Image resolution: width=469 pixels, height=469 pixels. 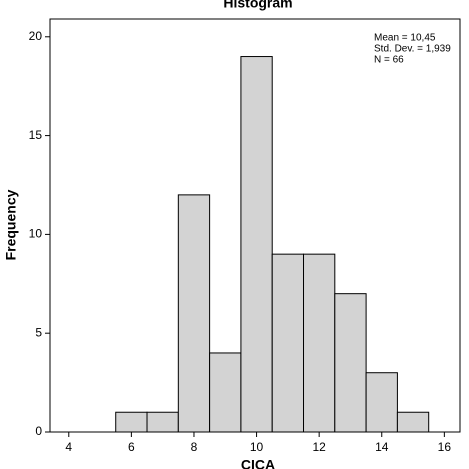 What do you see at coordinates (412, 49) in the screenshot?
I see `stat-annotation: Std. Dev. = 1,939` at bounding box center [412, 49].